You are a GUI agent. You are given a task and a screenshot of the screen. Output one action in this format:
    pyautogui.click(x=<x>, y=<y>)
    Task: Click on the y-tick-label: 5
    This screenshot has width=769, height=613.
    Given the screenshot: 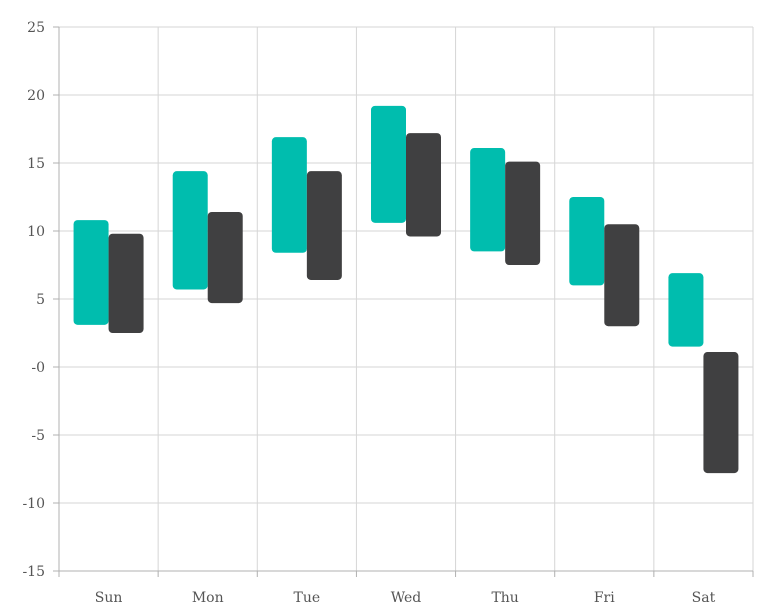 What is the action you would take?
    pyautogui.click(x=40, y=300)
    